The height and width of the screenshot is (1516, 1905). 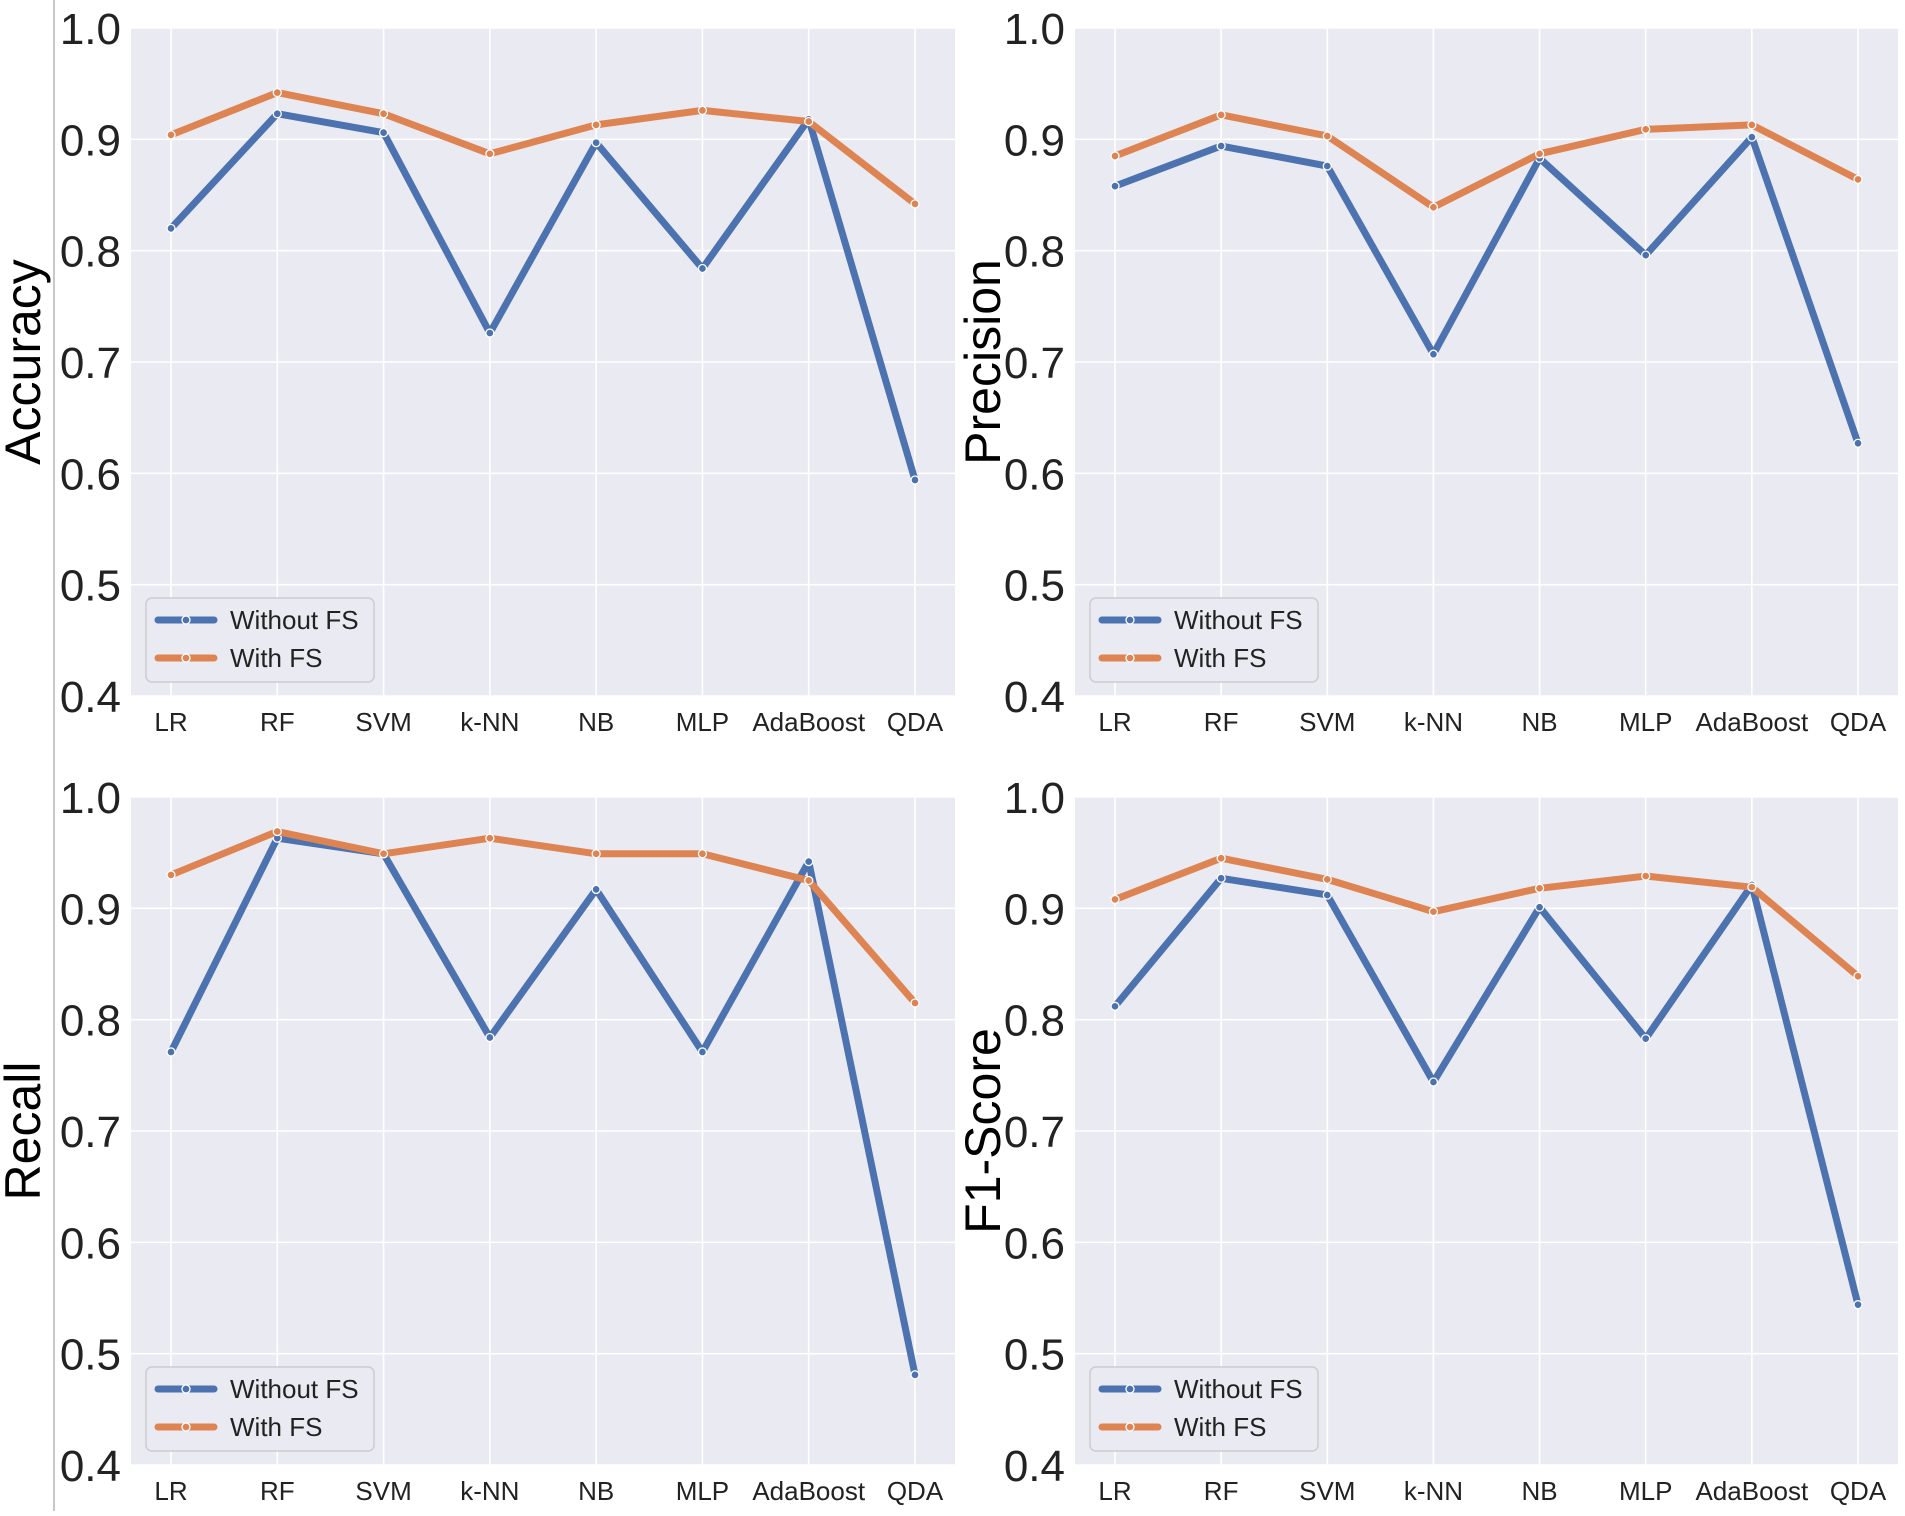 I want to click on y-axis-label: F1-Score, so click(x=983, y=1131).